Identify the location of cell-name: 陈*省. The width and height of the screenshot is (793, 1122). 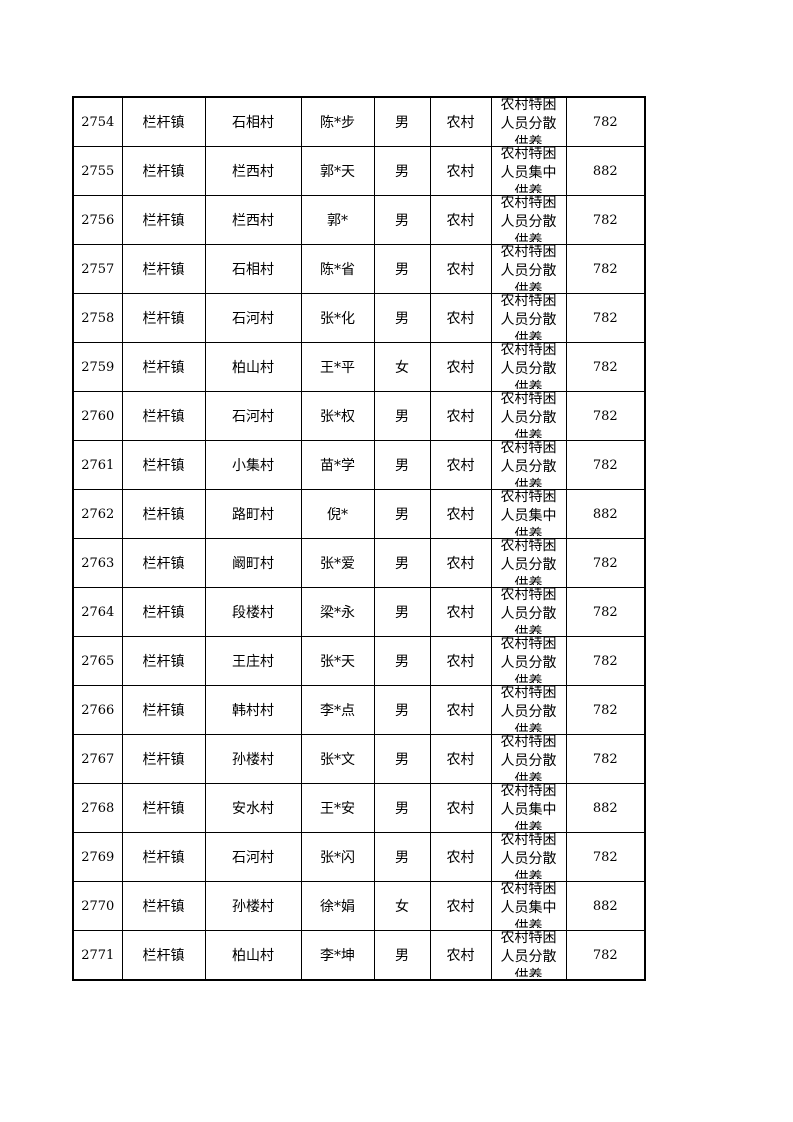
(337, 269).